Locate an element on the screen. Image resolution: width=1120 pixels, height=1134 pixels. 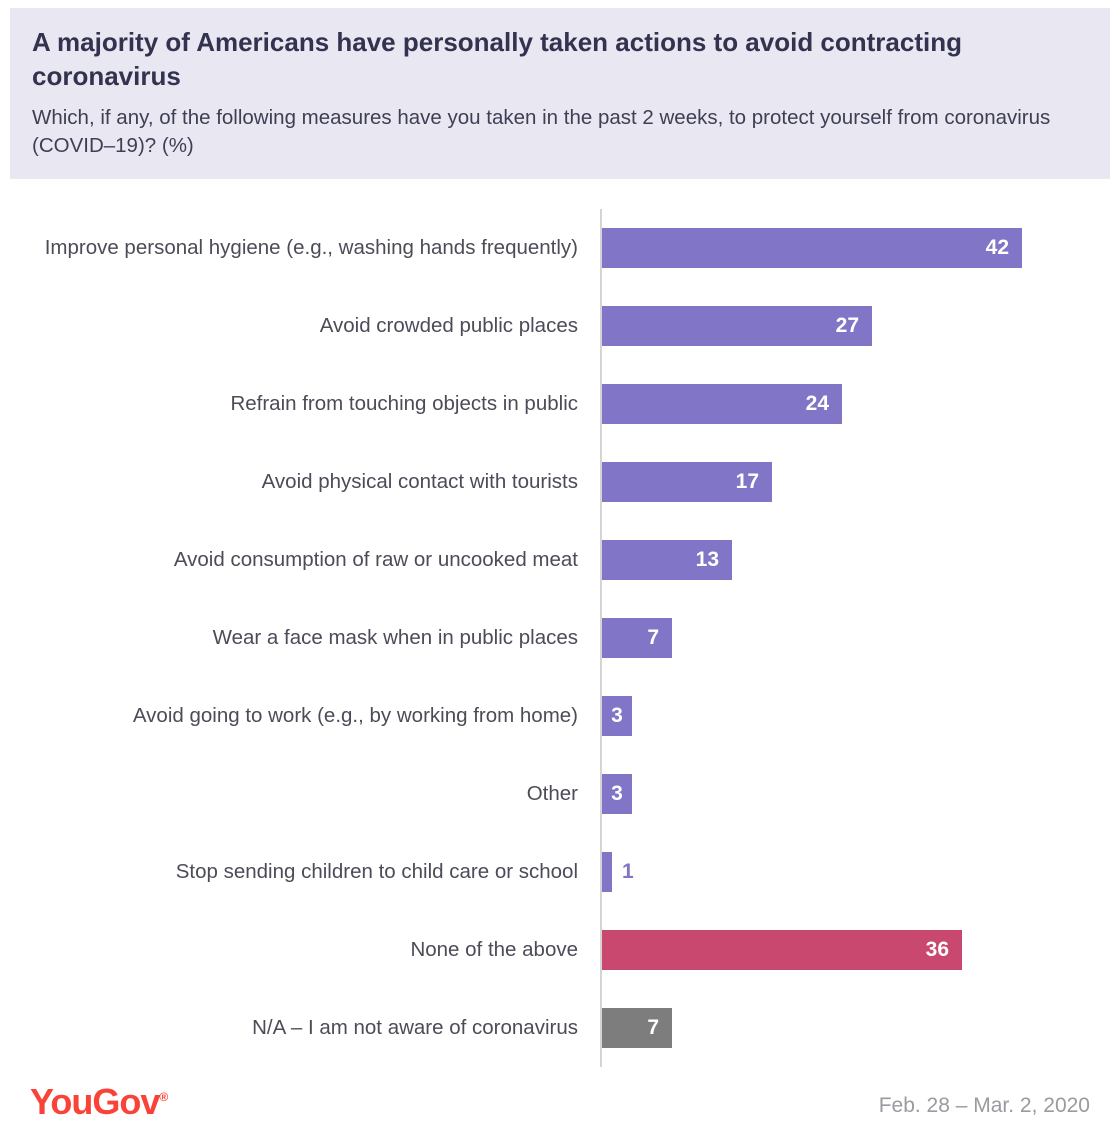
chart-row: Avoid physical contact with tourists 17 is located at coordinates (560, 481).